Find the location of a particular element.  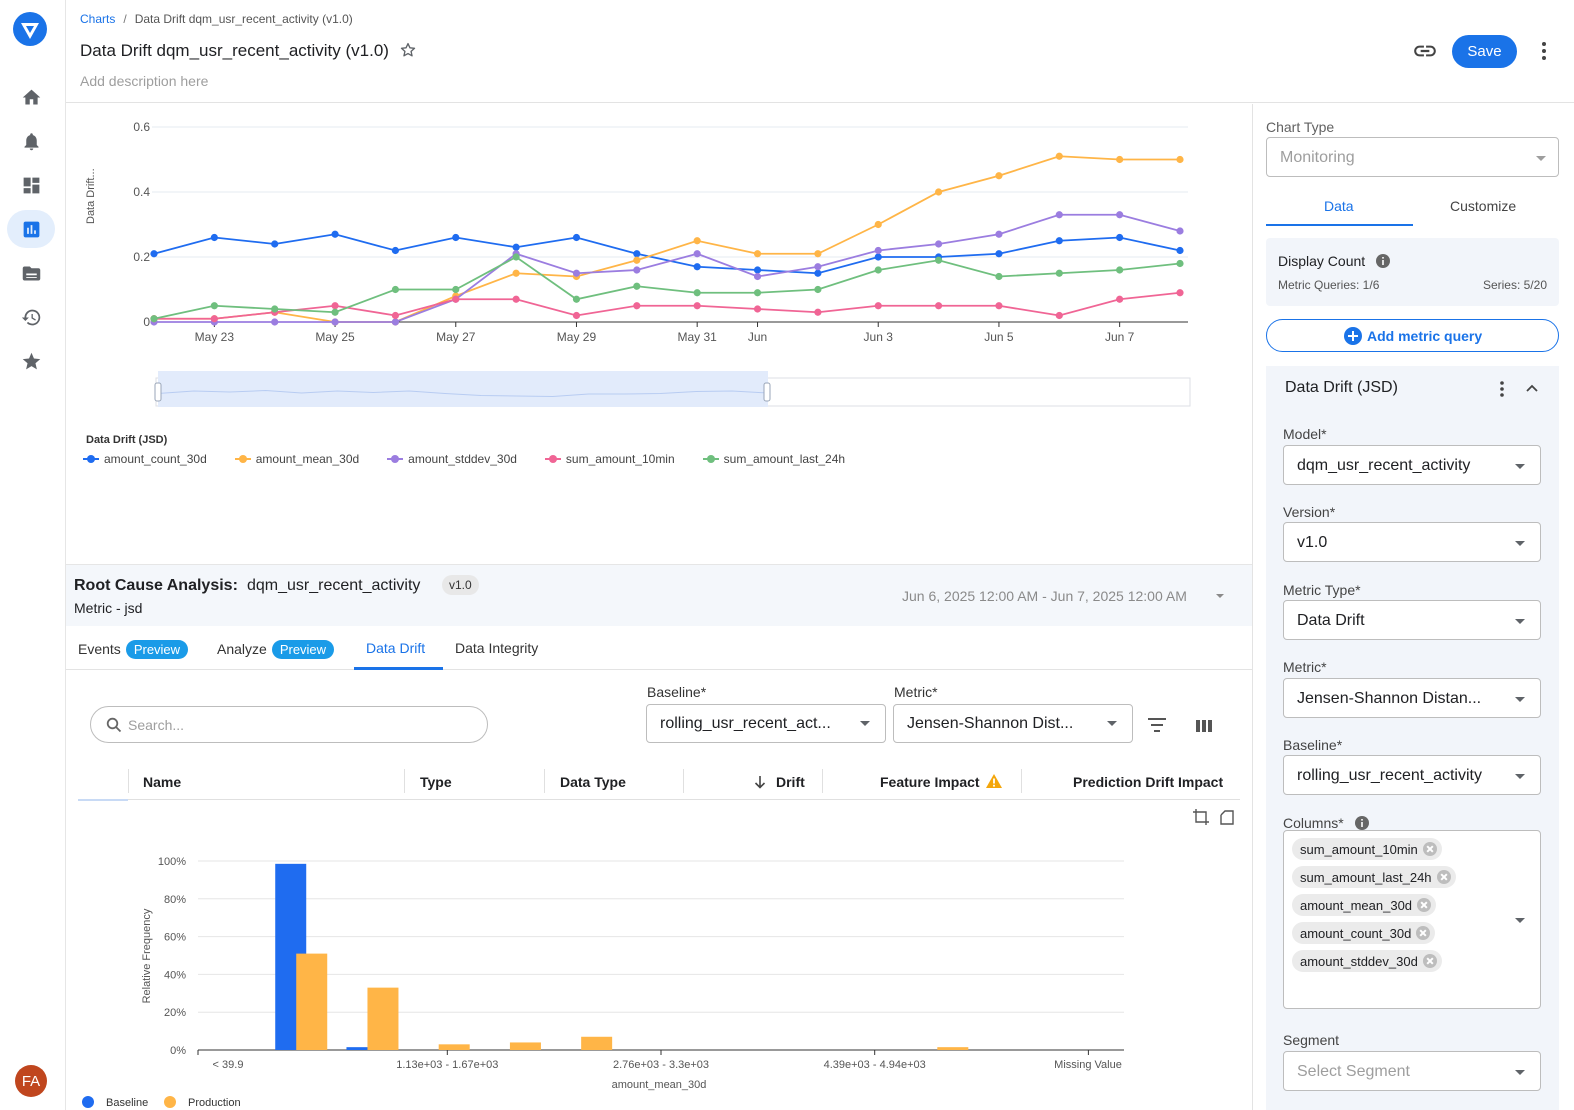

breadcrumb-charts-link: Charts is located at coordinates (98, 19).